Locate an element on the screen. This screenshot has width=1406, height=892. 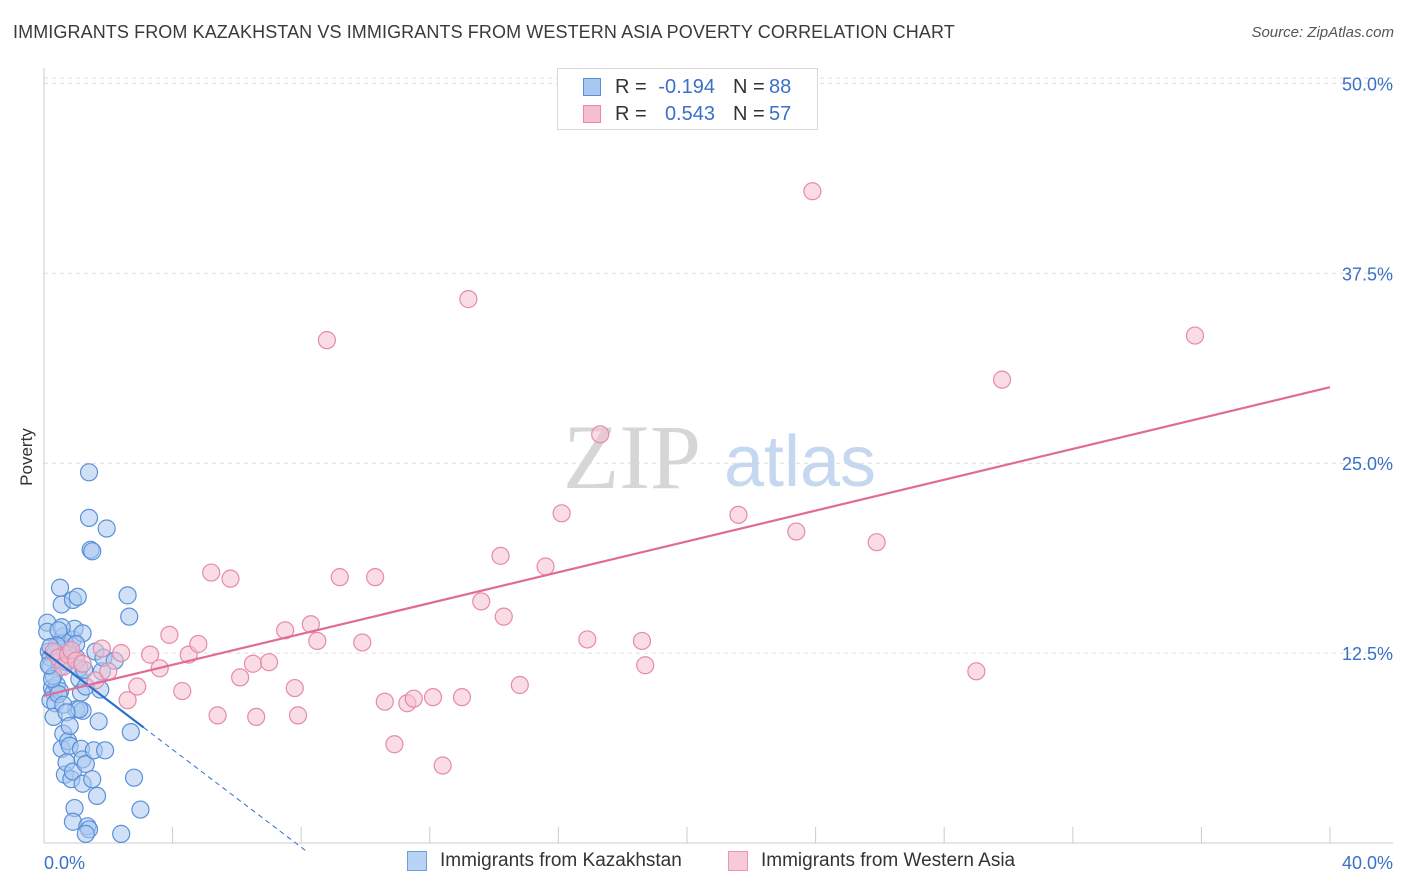
kazakhstan-trendline is located at coordinates (94, 689).